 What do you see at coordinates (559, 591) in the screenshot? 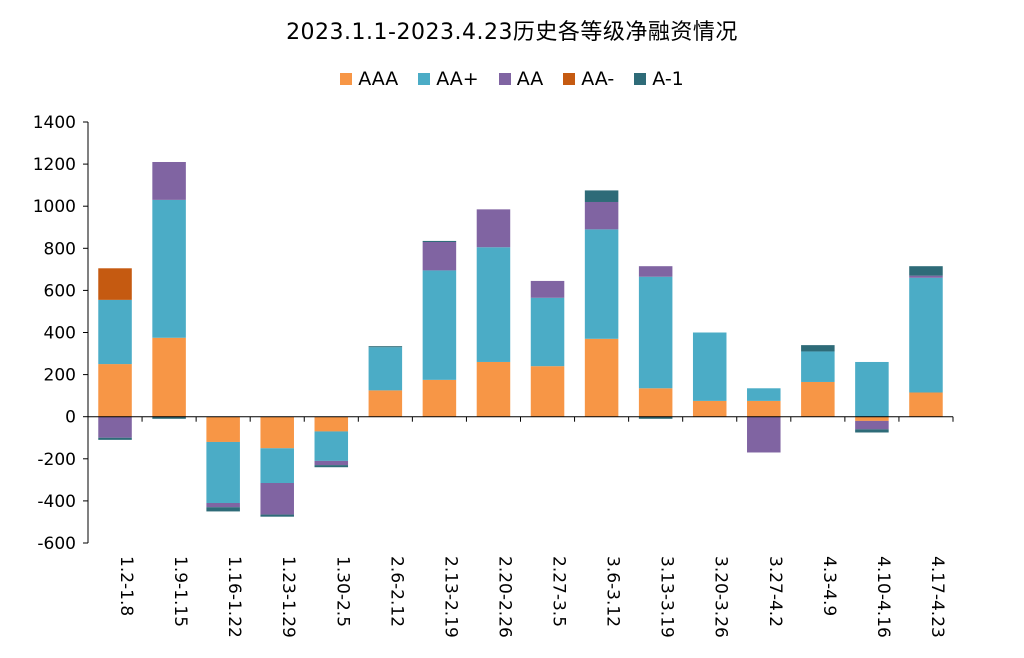
I see `x-tick-label: 2.27-3.5` at bounding box center [559, 591].